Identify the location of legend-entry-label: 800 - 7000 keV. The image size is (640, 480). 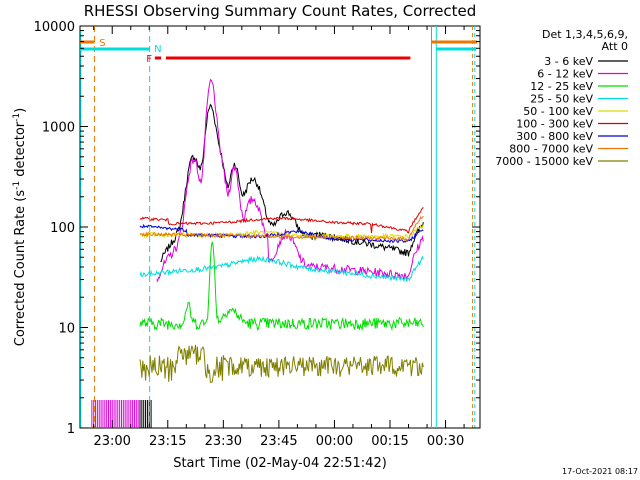
(551, 149).